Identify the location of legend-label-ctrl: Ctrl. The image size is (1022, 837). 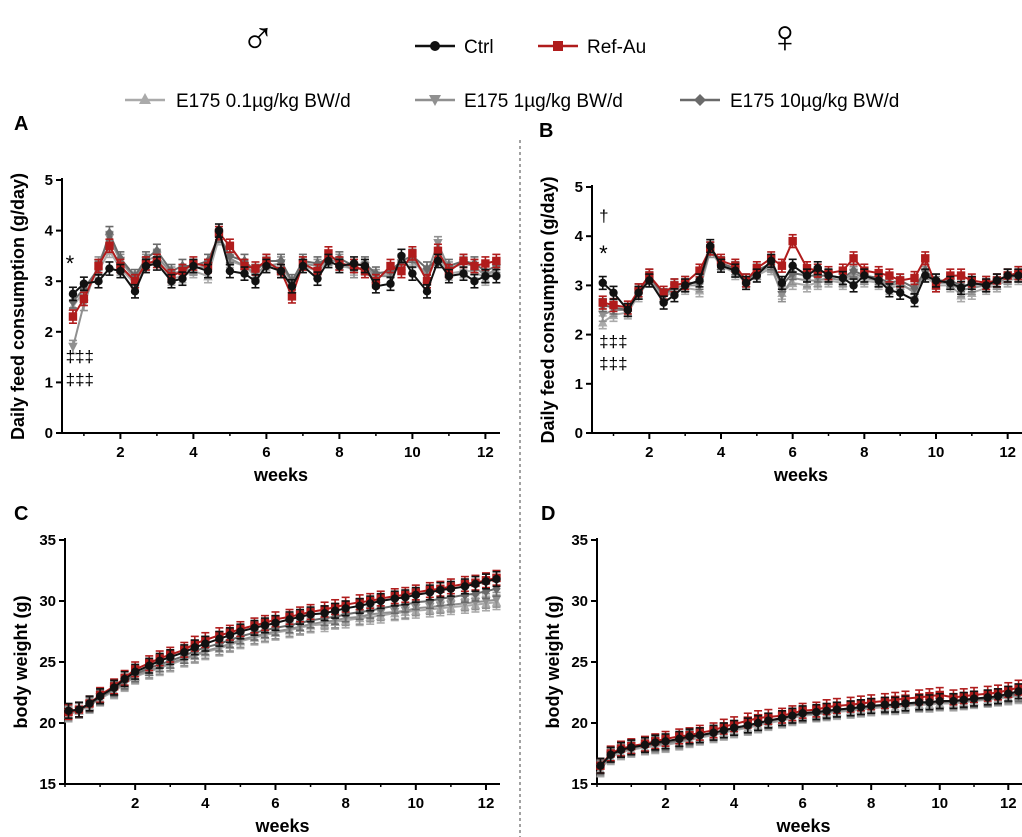
(479, 47).